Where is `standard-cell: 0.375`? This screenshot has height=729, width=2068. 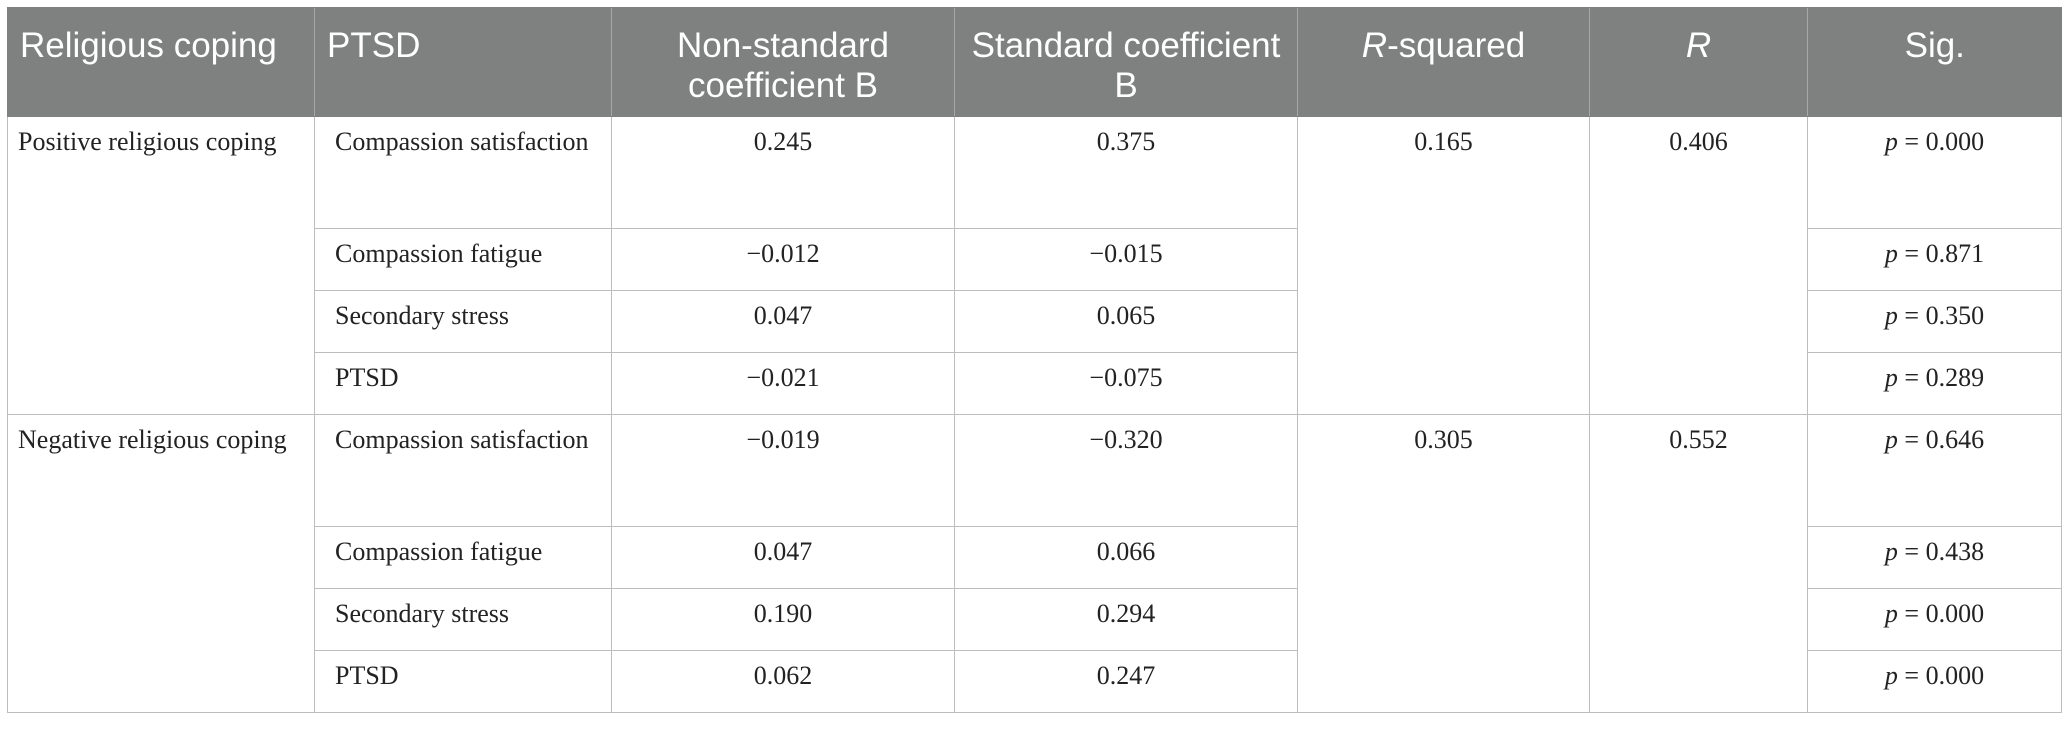
standard-cell: 0.375 is located at coordinates (1126, 172).